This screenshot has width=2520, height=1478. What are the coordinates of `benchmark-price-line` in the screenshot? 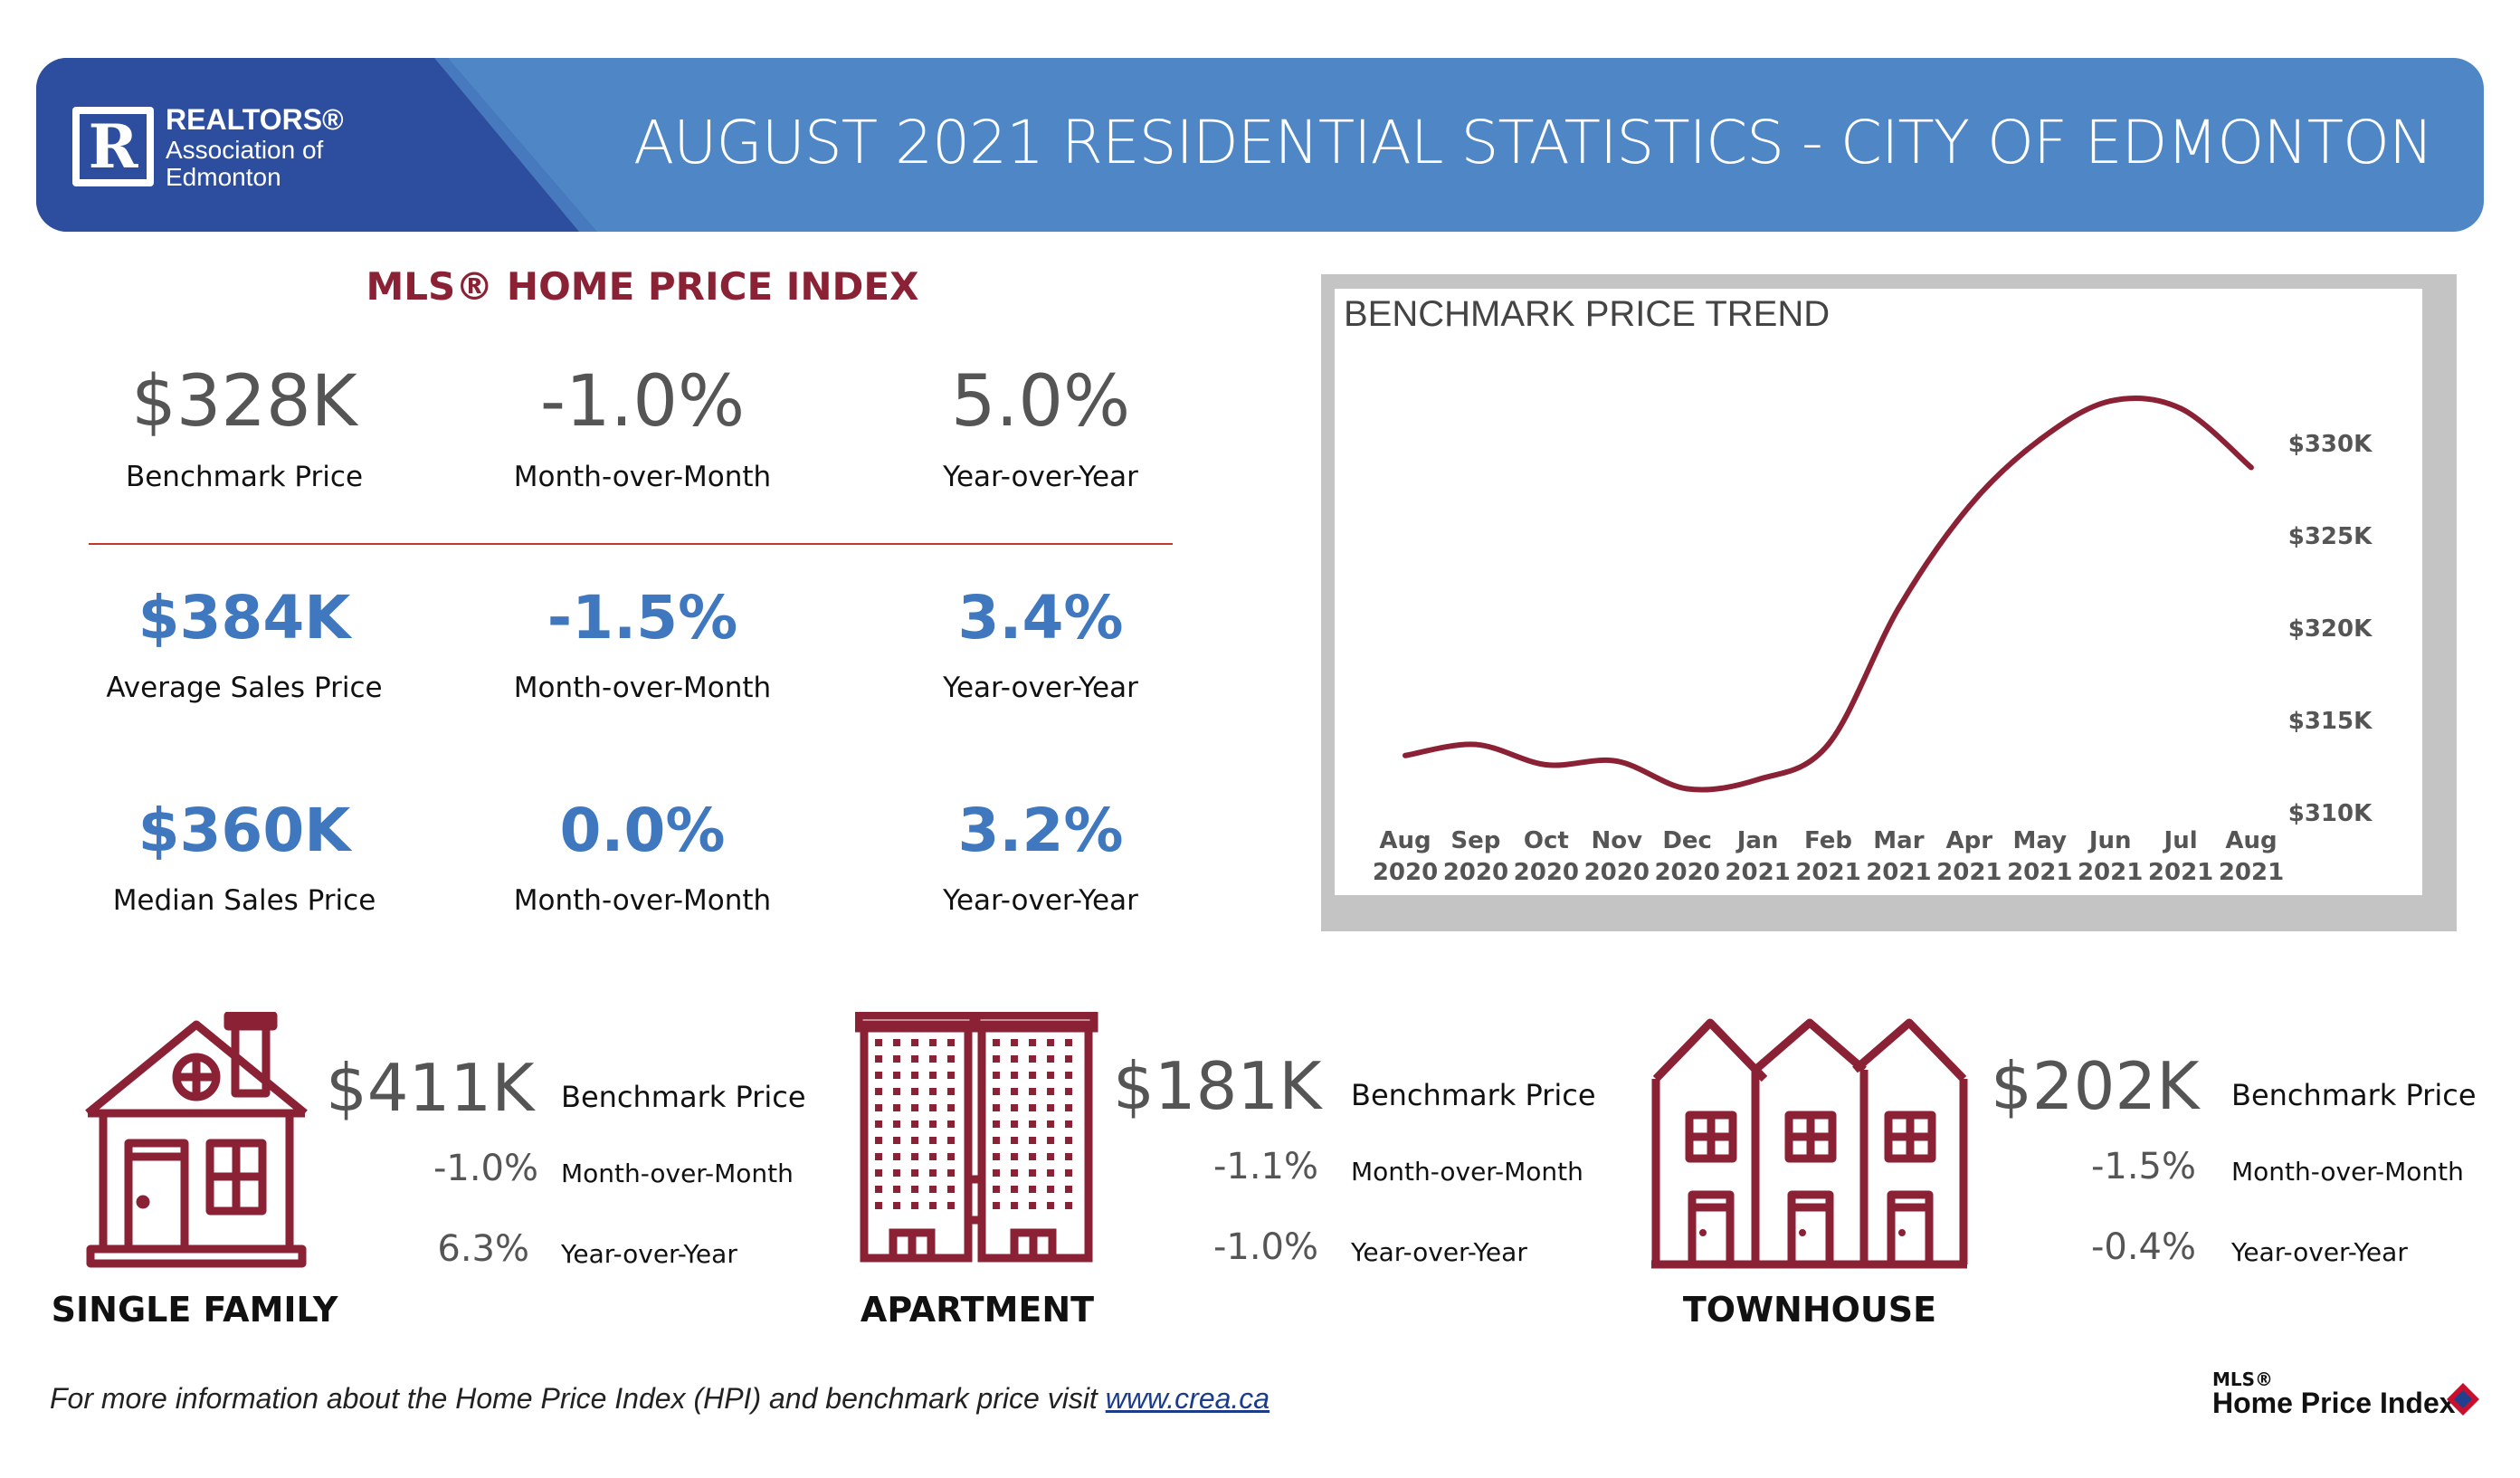 It's located at (1829, 594).